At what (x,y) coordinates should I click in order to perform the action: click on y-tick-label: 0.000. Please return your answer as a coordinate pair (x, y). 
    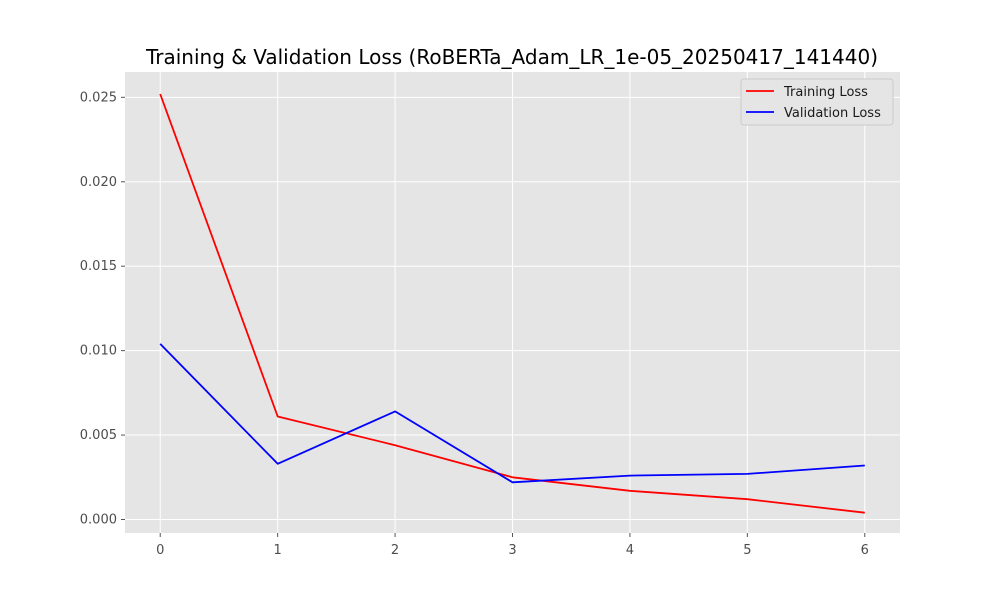
    Looking at the image, I should click on (98, 519).